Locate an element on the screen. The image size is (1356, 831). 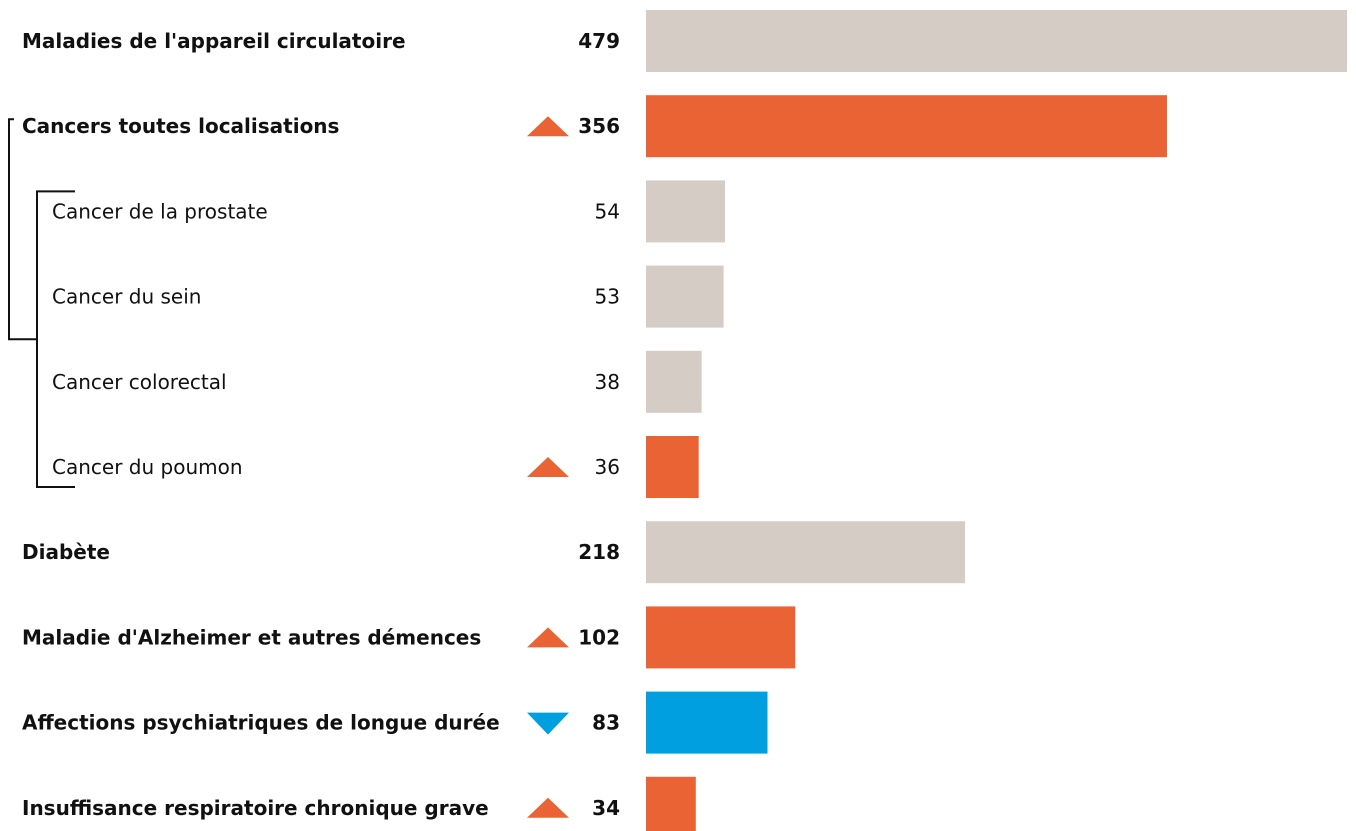
chart-row: Cancers toutes localisations 356 is located at coordinates (594, 126).